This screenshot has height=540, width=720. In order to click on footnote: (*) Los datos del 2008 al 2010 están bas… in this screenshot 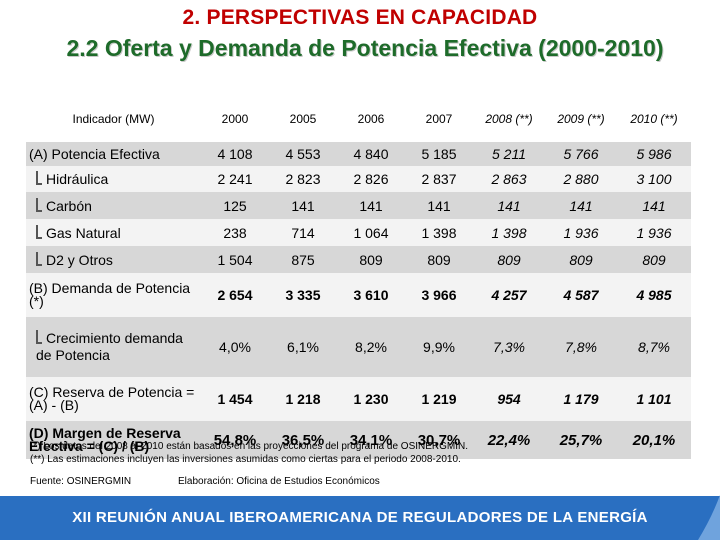, I will do `click(249, 446)`.